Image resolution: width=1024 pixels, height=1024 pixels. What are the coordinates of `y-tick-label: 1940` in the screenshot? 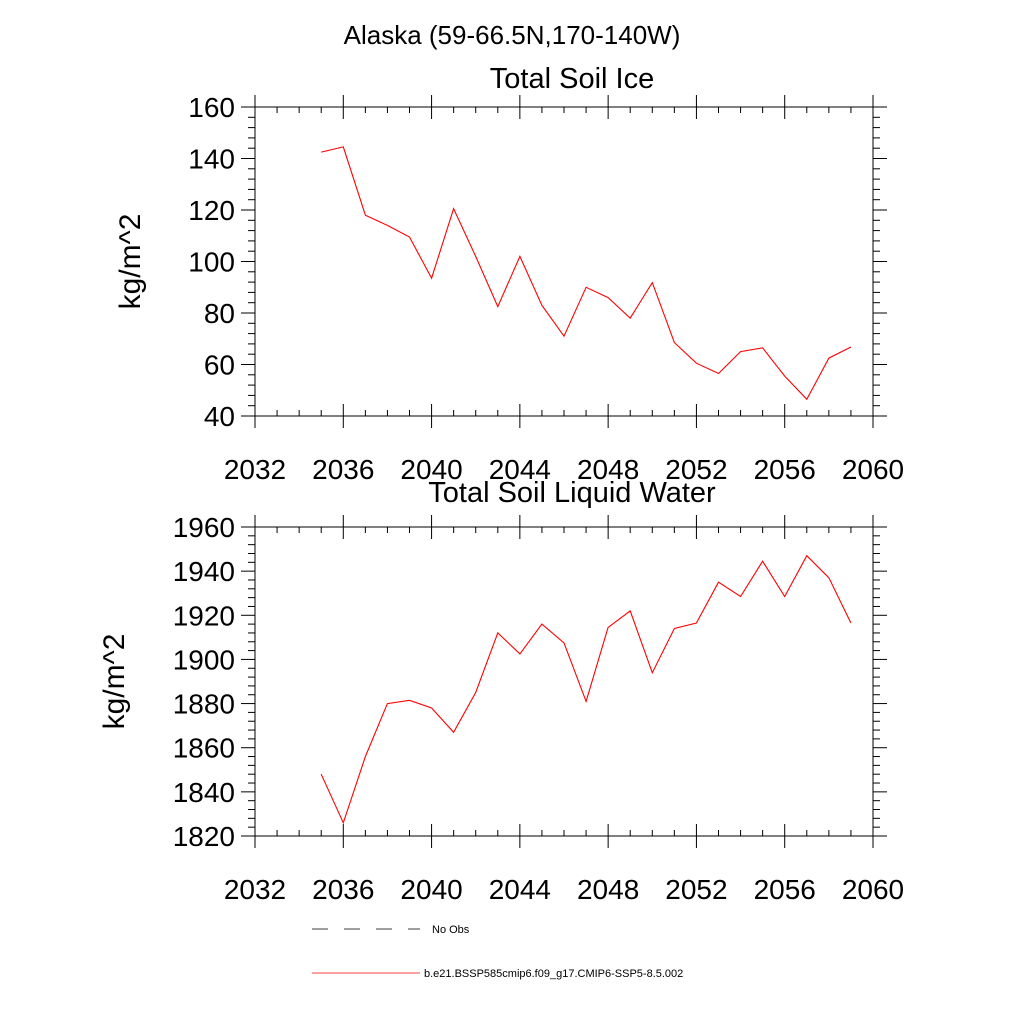 It's located at (204, 571).